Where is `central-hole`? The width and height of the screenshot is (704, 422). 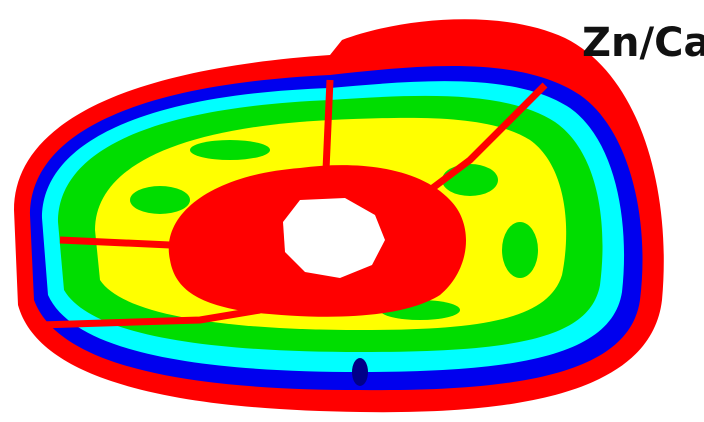 central-hole is located at coordinates (334, 238).